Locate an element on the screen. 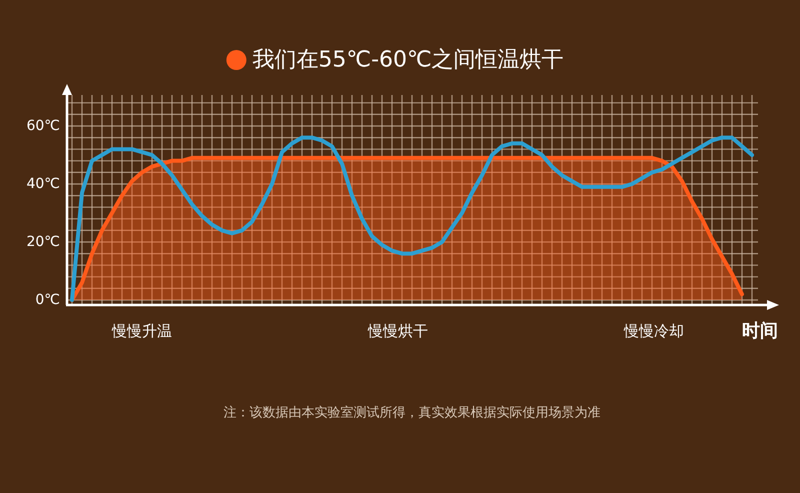 The image size is (800, 493). legend-label: 我们在55℃-60℃之间恒温烘干 is located at coordinates (408, 60).